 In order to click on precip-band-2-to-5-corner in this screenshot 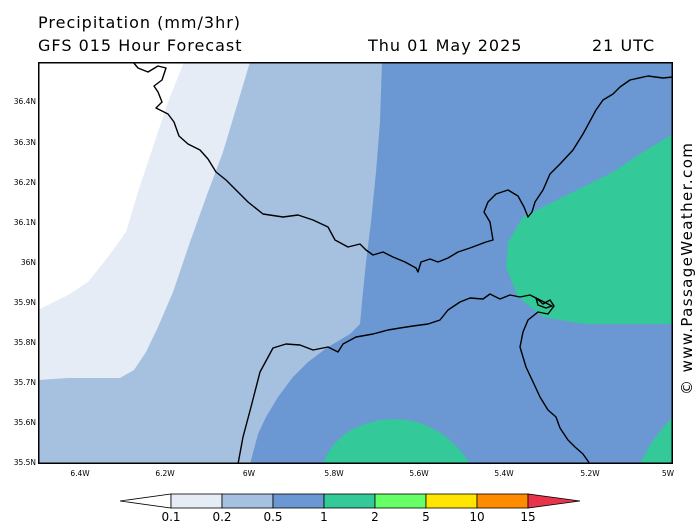, I will do `click(656, 440)`.